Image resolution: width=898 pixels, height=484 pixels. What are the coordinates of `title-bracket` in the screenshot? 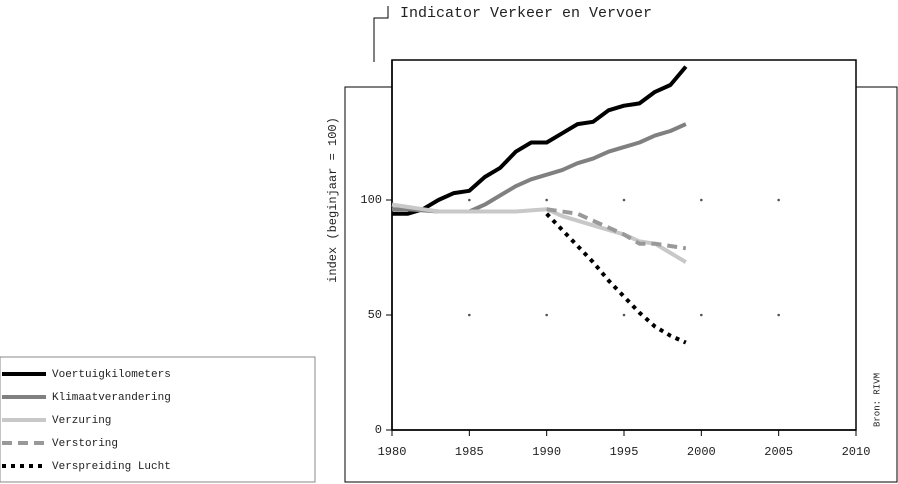 It's located at (381, 34).